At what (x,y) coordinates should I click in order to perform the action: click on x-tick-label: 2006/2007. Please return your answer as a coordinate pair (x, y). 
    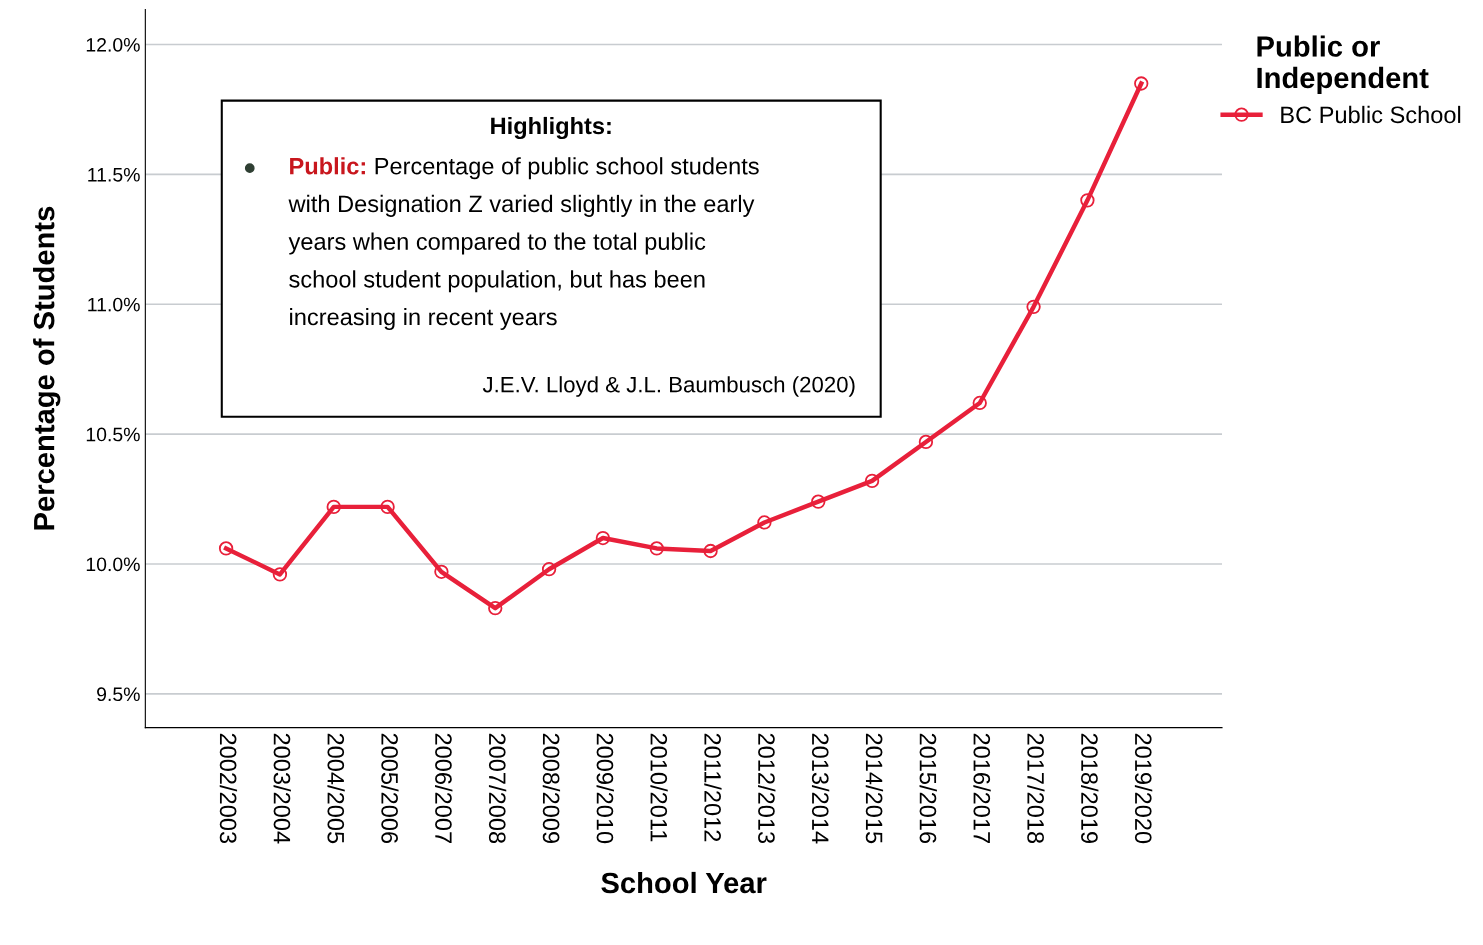
    Looking at the image, I should click on (444, 788).